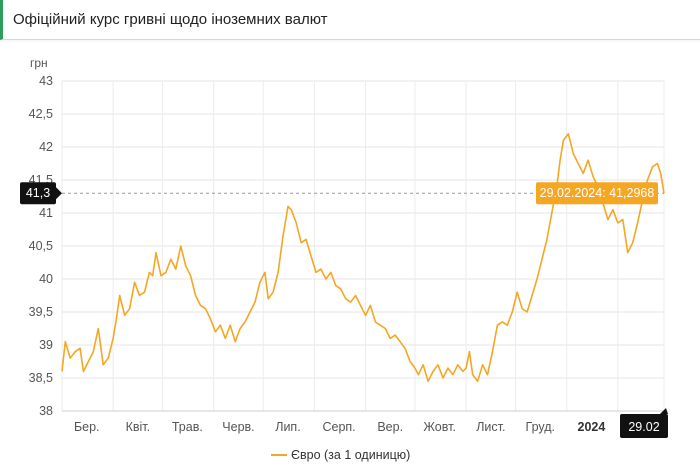 Image resolution: width=700 pixels, height=471 pixels. Describe the element at coordinates (540, 427) in the screenshot. I see `x-tick-label: Груд.` at that location.